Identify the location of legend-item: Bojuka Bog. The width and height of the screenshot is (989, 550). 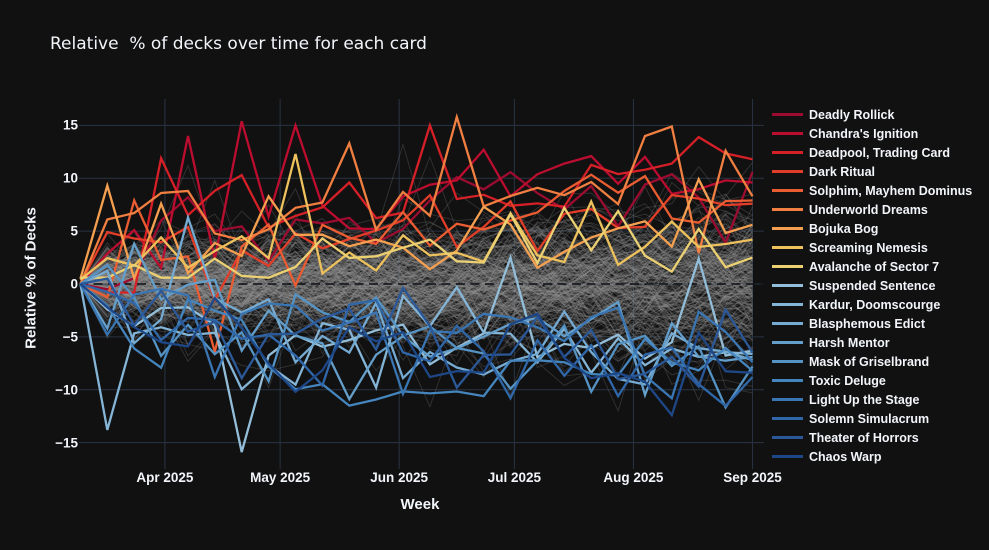
(872, 228).